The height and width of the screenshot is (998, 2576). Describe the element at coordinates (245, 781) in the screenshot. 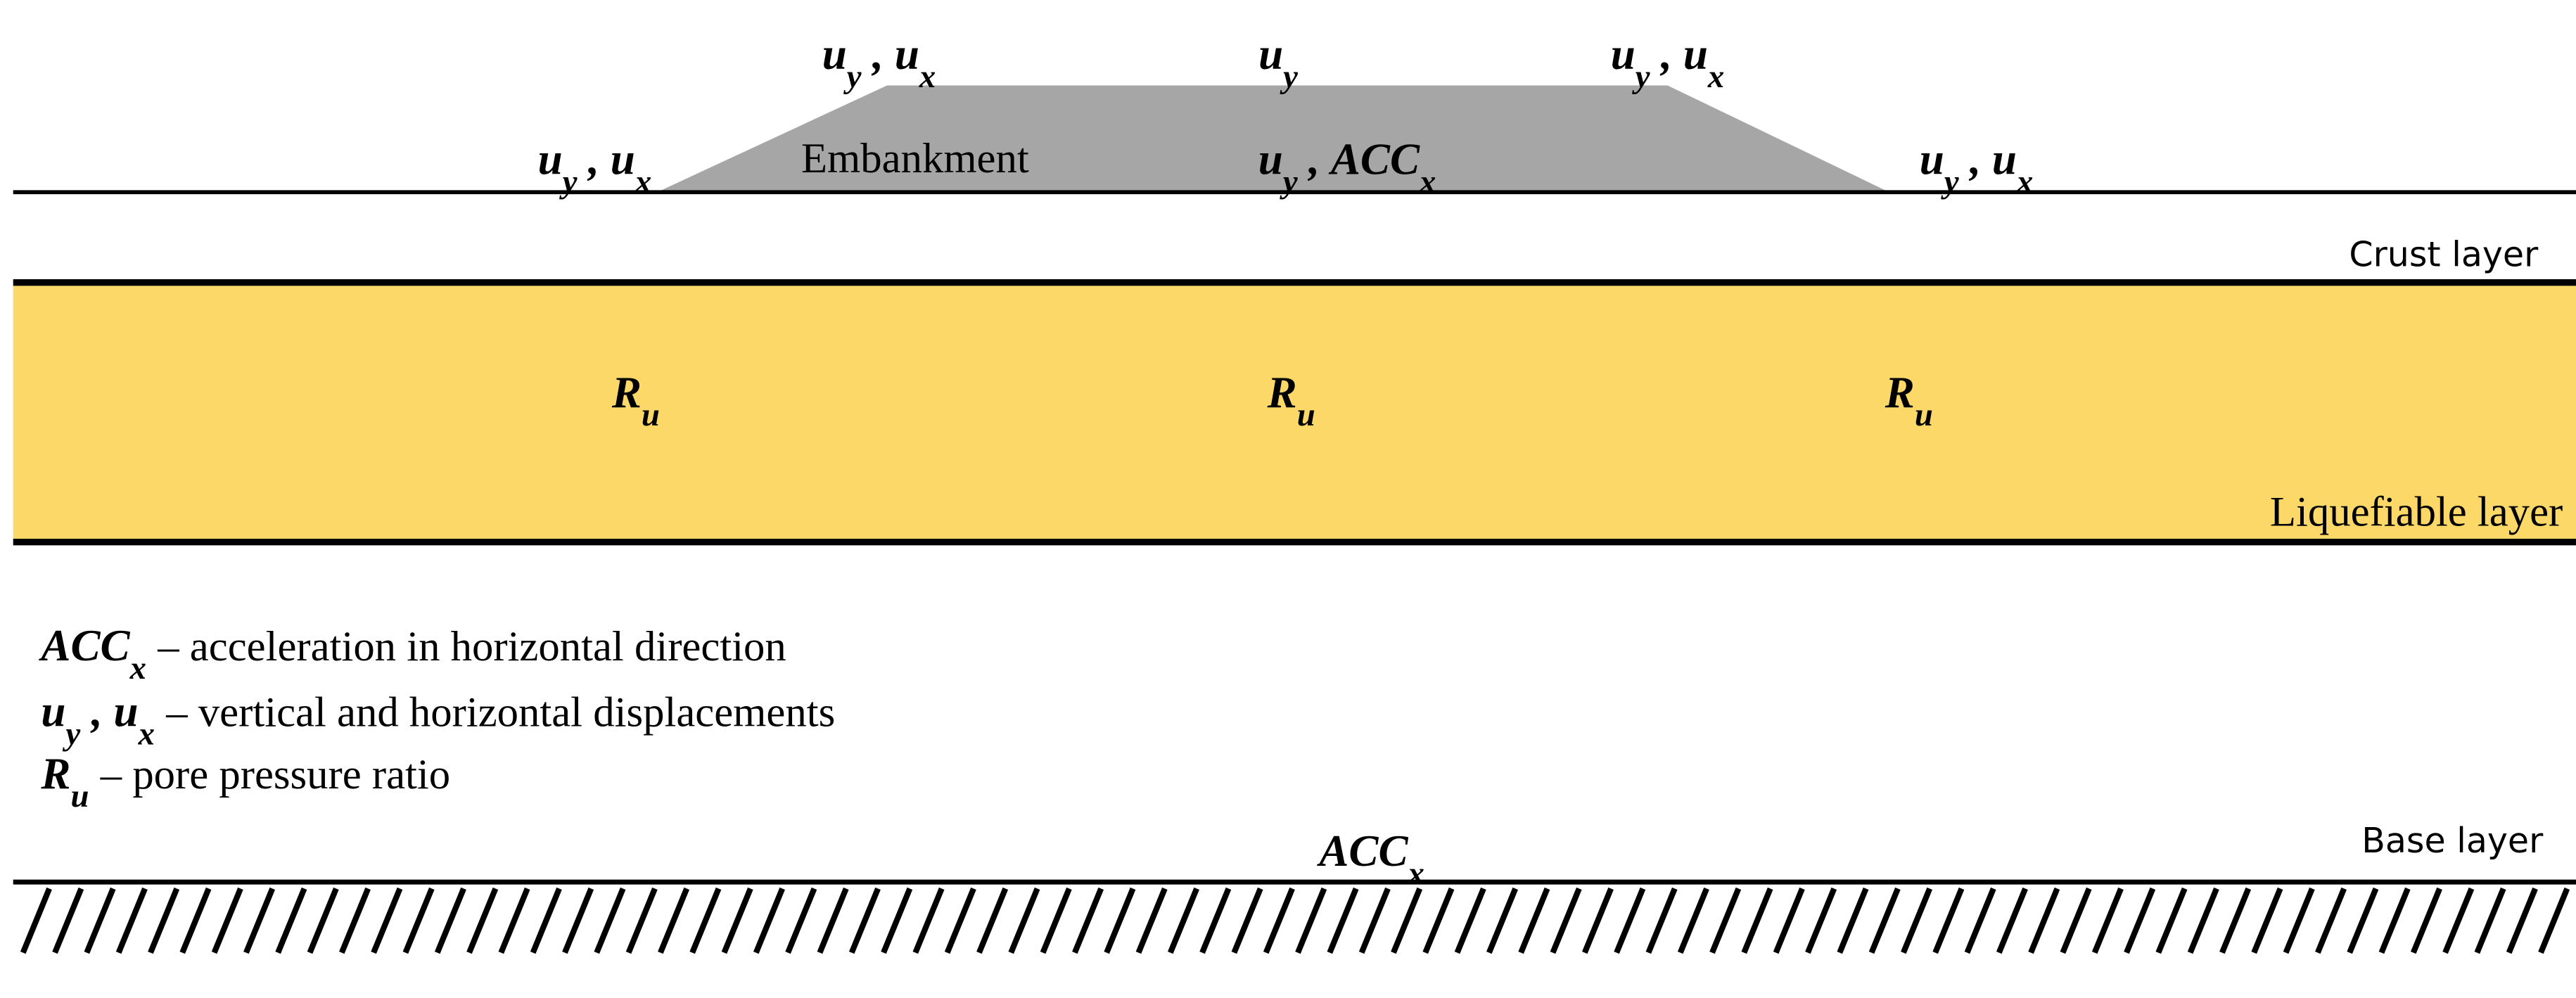

I see `legend-entry: Ru – pore pressure ratio` at that location.